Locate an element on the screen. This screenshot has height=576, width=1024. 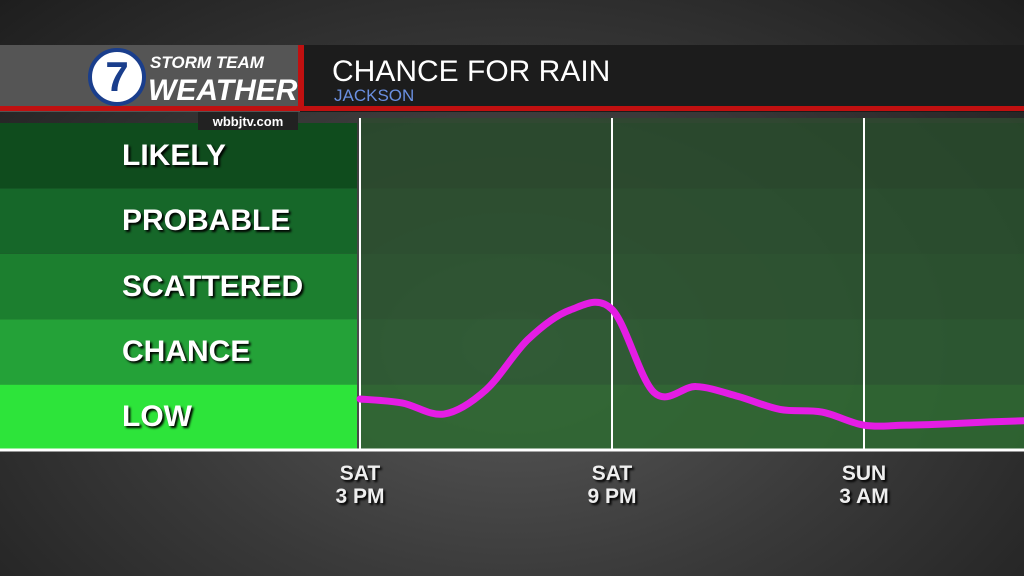
website: wbbjtv.com is located at coordinates (248, 121).